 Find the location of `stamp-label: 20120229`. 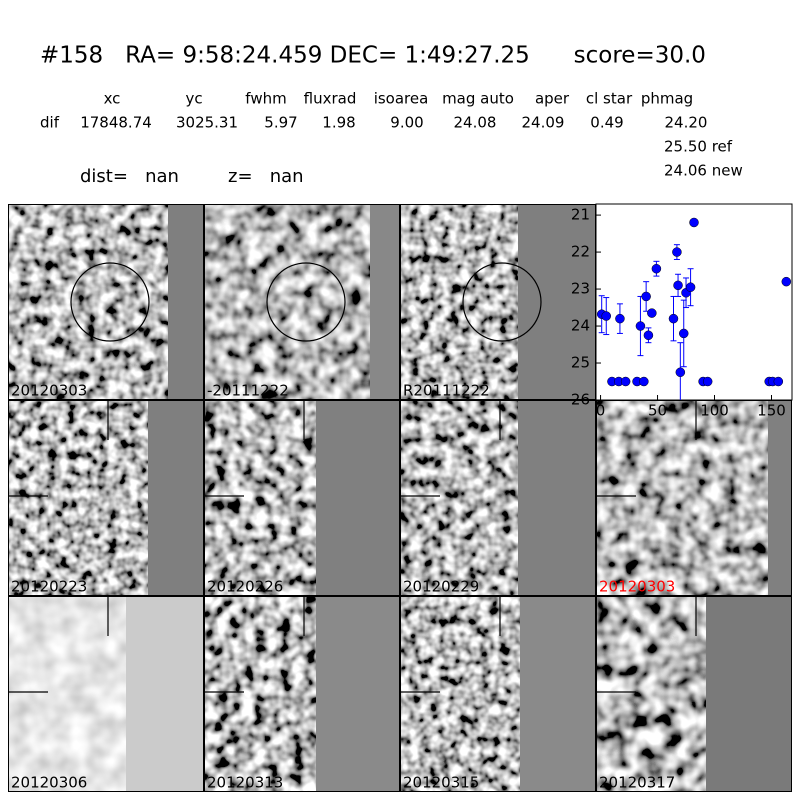

stamp-label: 20120229 is located at coordinates (441, 587).